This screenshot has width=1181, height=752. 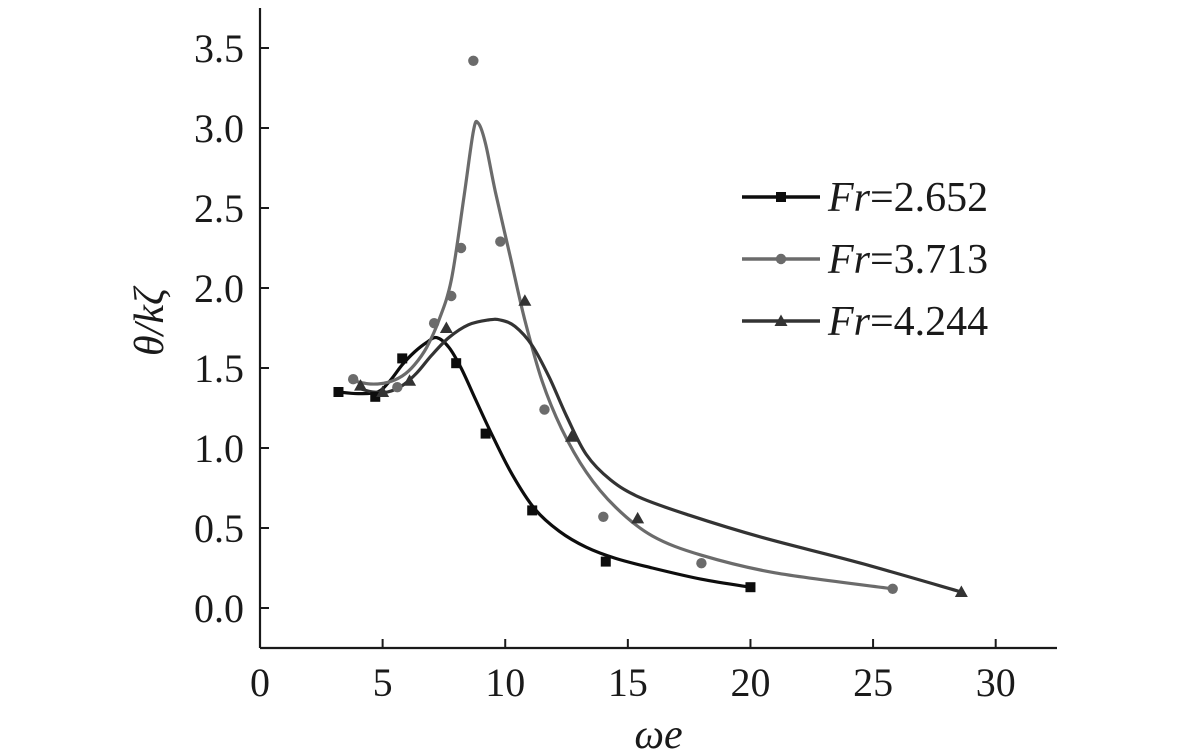 What do you see at coordinates (219, 448) in the screenshot?
I see `y-tick-label: 1.0` at bounding box center [219, 448].